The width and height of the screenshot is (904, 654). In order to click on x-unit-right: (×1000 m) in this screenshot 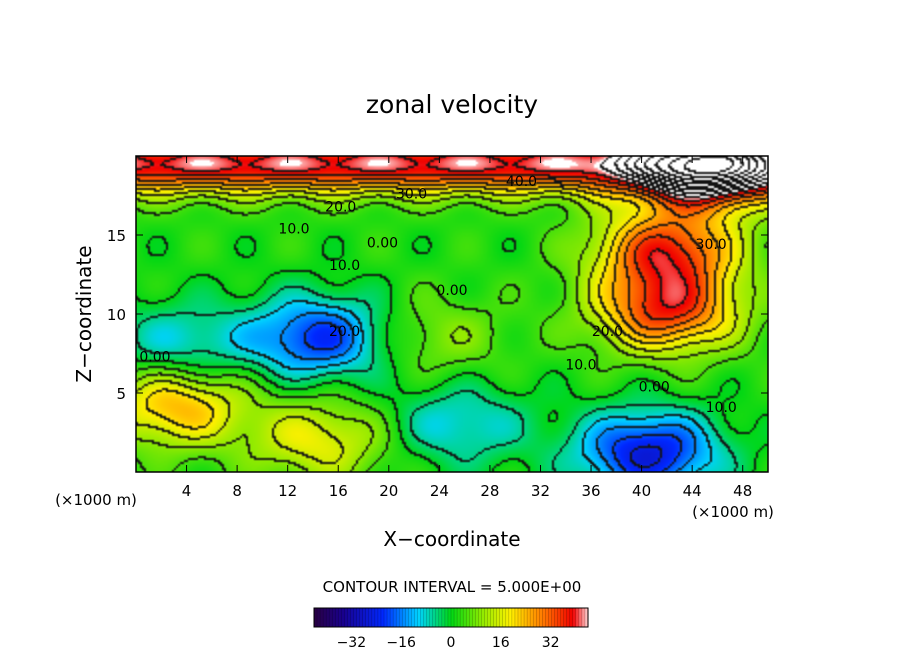, I will do `click(733, 512)`.